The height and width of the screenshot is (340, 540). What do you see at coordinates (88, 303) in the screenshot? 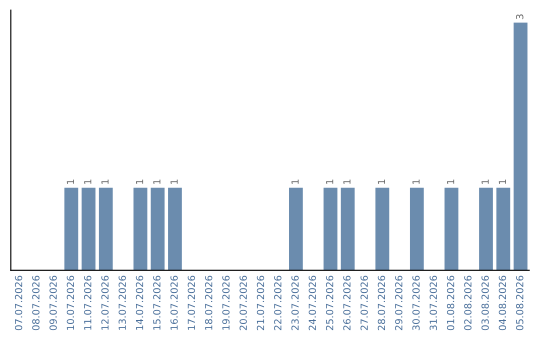
I see `x-tick-label: 11.07.2026` at bounding box center [88, 303].